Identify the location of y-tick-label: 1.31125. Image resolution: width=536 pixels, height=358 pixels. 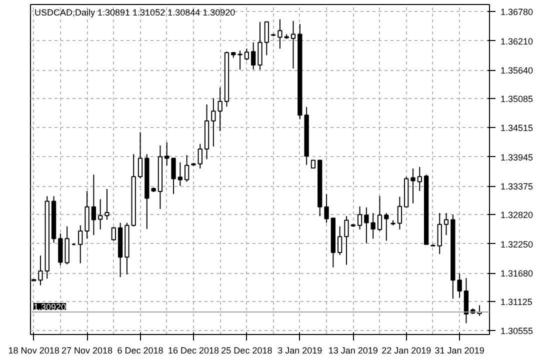
(516, 301).